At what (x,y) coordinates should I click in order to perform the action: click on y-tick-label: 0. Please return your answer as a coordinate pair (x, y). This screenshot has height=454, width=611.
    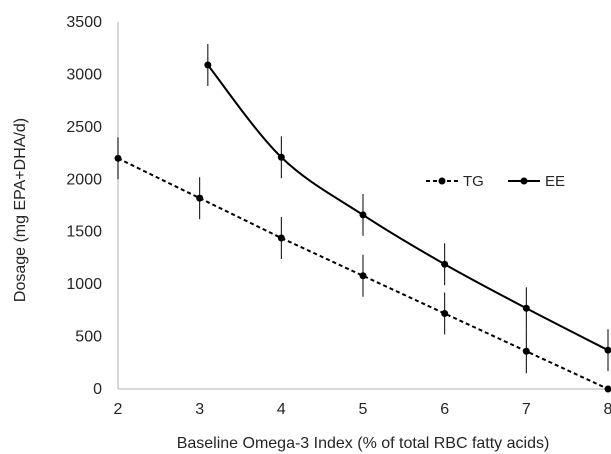
    Looking at the image, I should click on (97, 389).